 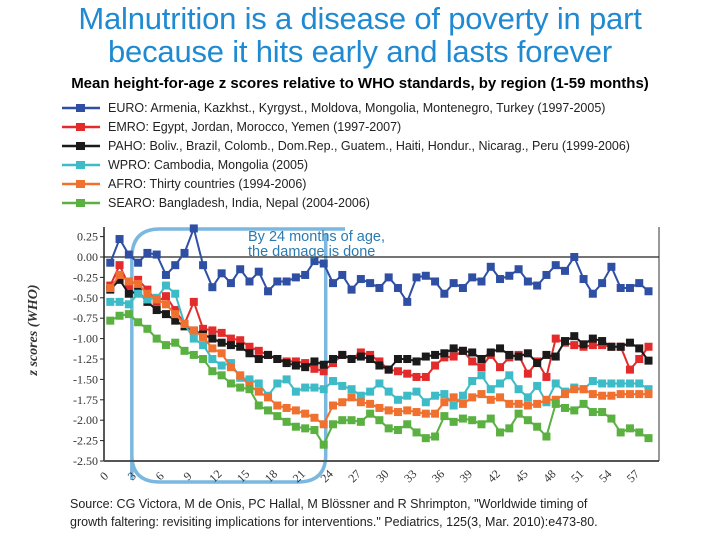 What do you see at coordinates (382, 476) in the screenshot?
I see `x-tick-label: 30` at bounding box center [382, 476].